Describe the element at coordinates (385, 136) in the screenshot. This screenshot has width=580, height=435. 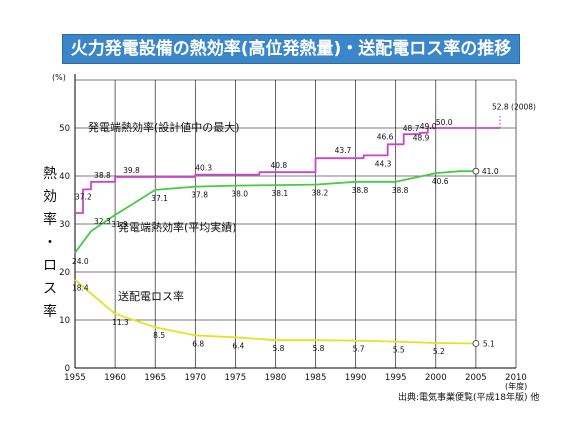
I see `data-label-design: 46.6` at that location.